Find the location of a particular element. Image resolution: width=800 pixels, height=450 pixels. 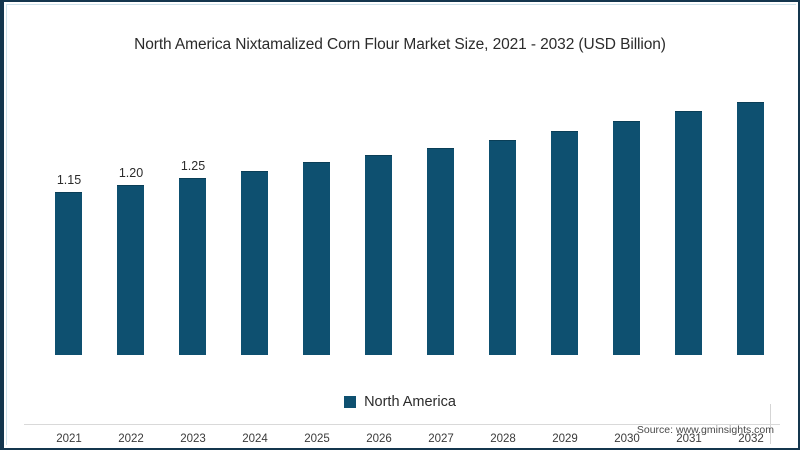

frame-inner-line-left is located at coordinates (6, 224).